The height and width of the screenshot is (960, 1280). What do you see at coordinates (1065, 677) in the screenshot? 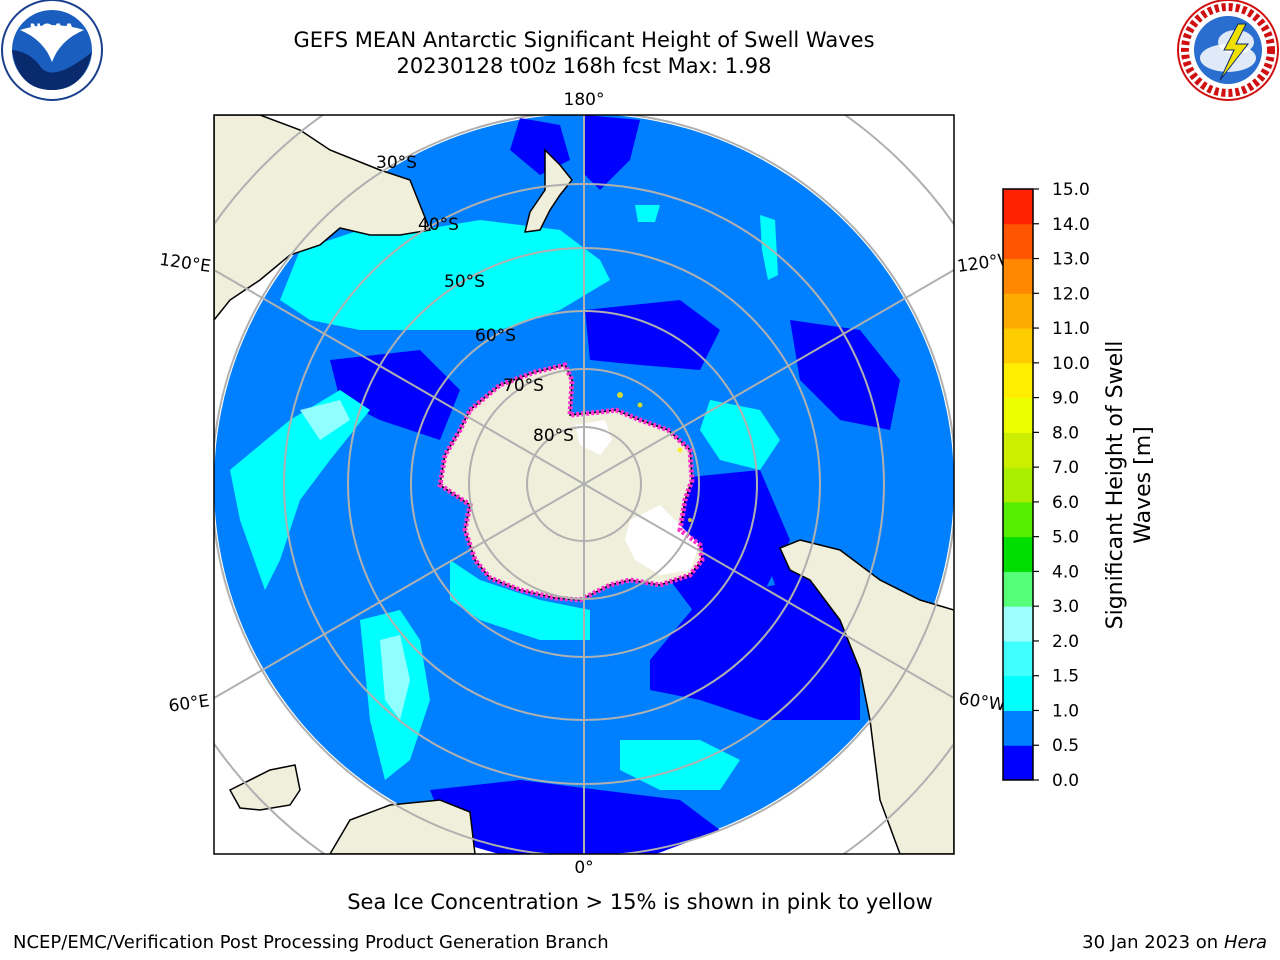
I see `colorbar-tick-label: 1.5` at bounding box center [1065, 677].